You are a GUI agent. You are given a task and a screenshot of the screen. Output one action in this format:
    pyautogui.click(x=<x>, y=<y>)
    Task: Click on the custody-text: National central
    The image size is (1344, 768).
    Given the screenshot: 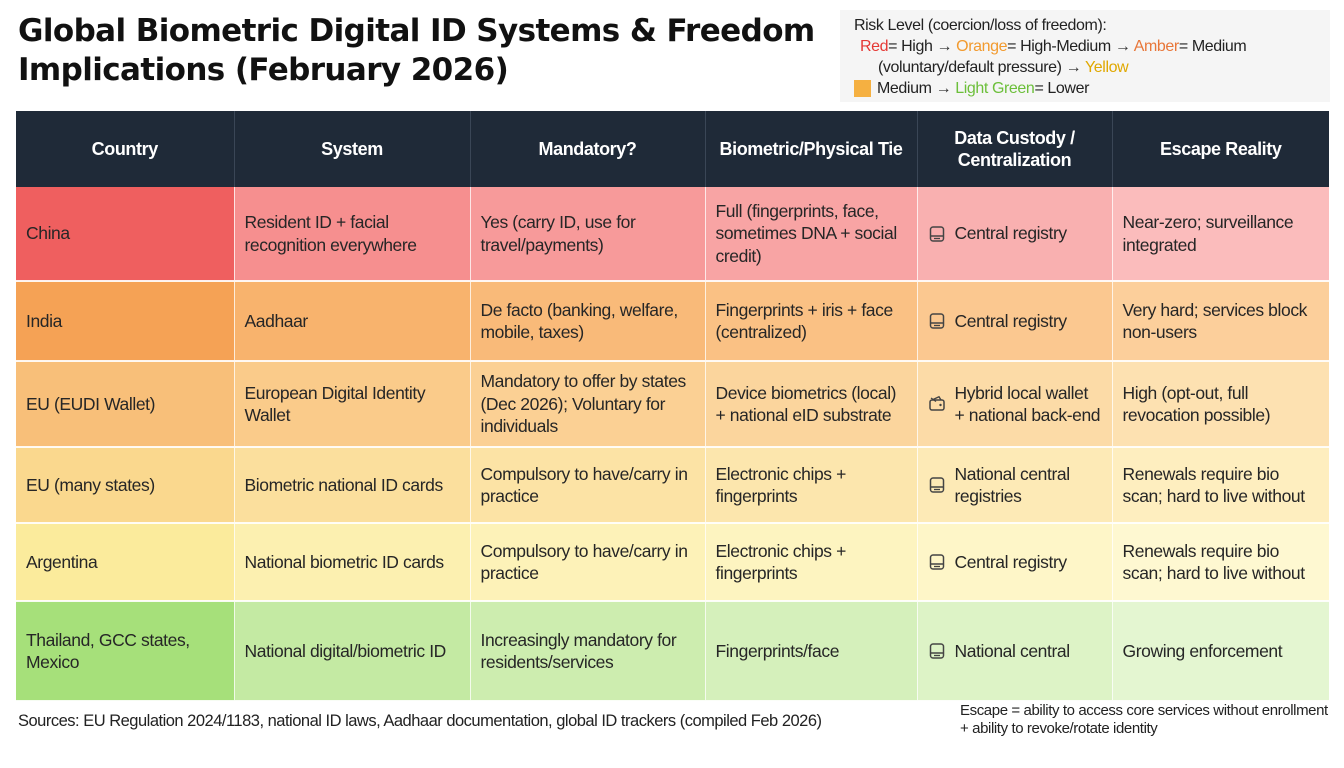 What is the action you would take?
    pyautogui.click(x=1012, y=650)
    